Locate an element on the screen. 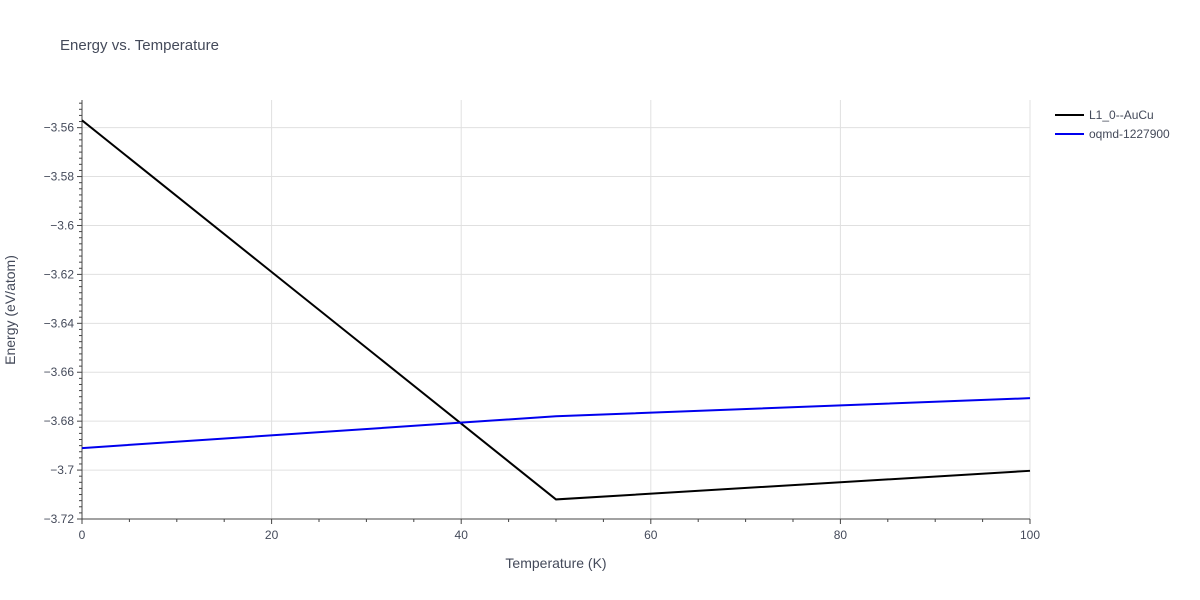 This screenshot has width=1200, height=600. legend-item-1: L1_0--AuCu is located at coordinates (1104, 115).